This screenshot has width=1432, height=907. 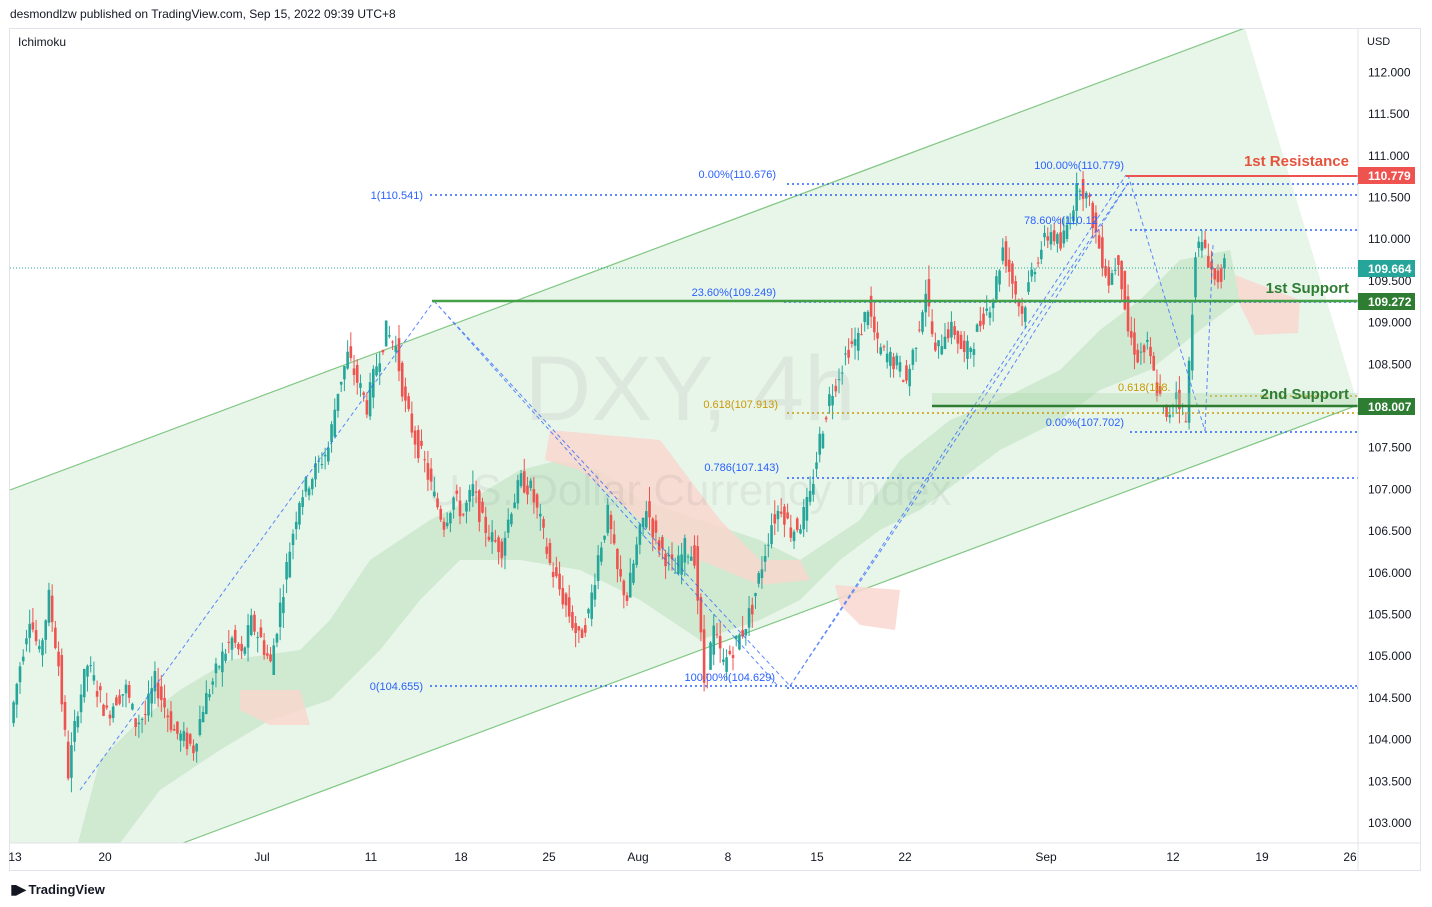 I want to click on y-tick-label: 111.000, so click(x=1389, y=156).